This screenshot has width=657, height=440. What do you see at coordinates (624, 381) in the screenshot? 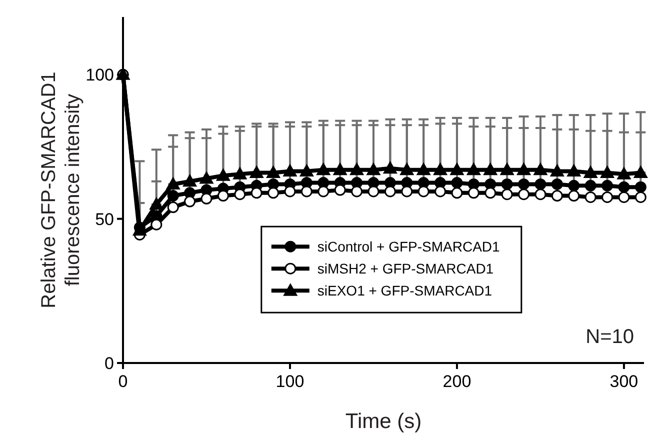
I see `x-tick-label: 300` at bounding box center [624, 381].